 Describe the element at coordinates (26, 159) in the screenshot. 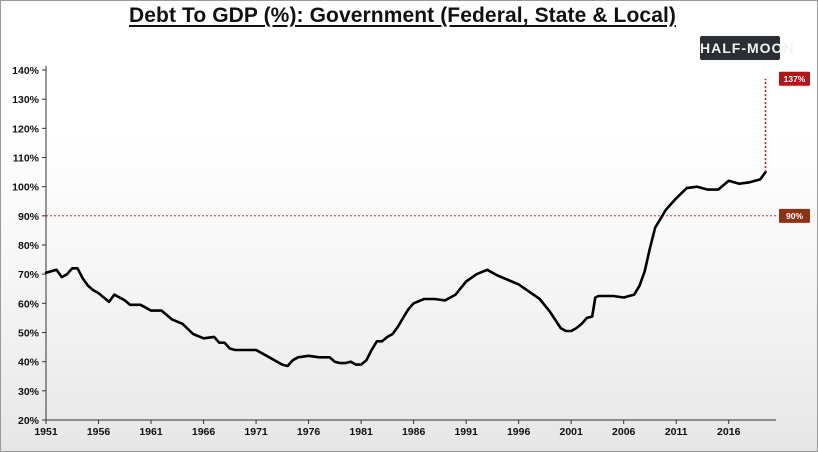

I see `y-tick-label: 110%` at that location.